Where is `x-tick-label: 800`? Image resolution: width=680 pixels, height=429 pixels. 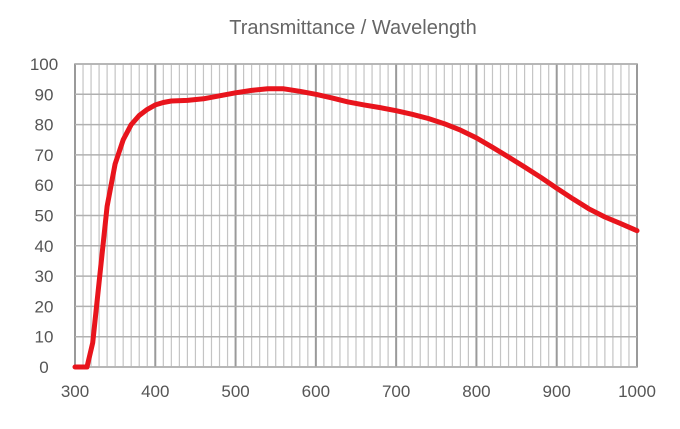 x-tick-label: 800 is located at coordinates (476, 391).